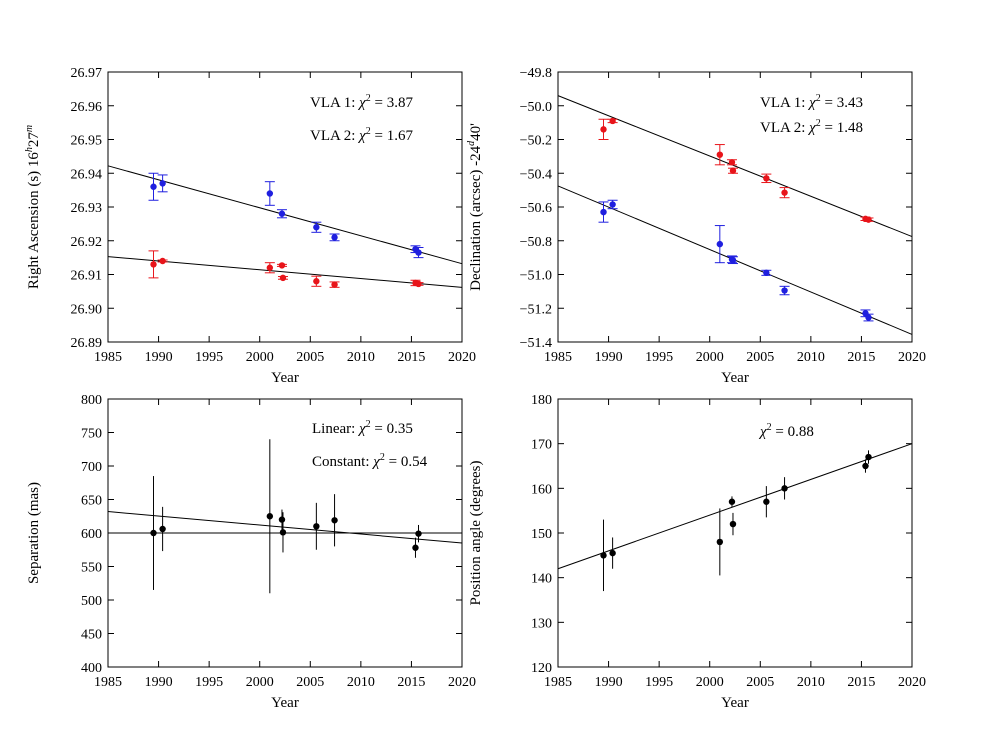 This screenshot has width=981, height=736. I want to click on y-tick-label: 800, so click(91, 400).